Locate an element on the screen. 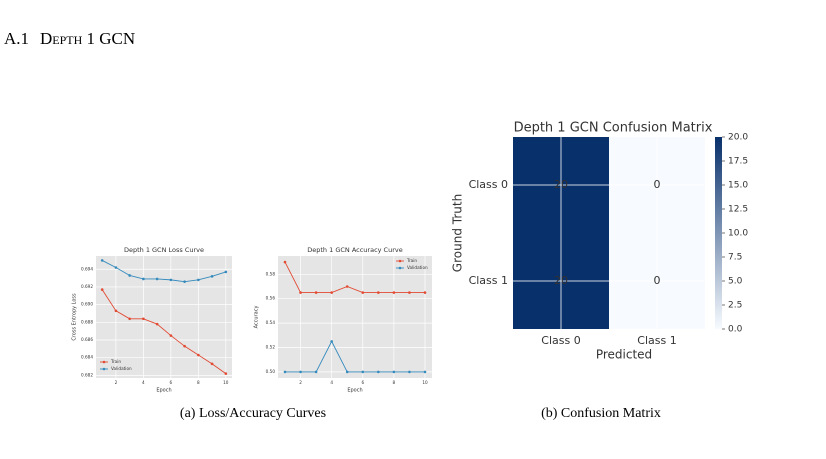 This screenshot has width=826, height=459. colorbar-tick-label: 17.5 is located at coordinates (738, 162).